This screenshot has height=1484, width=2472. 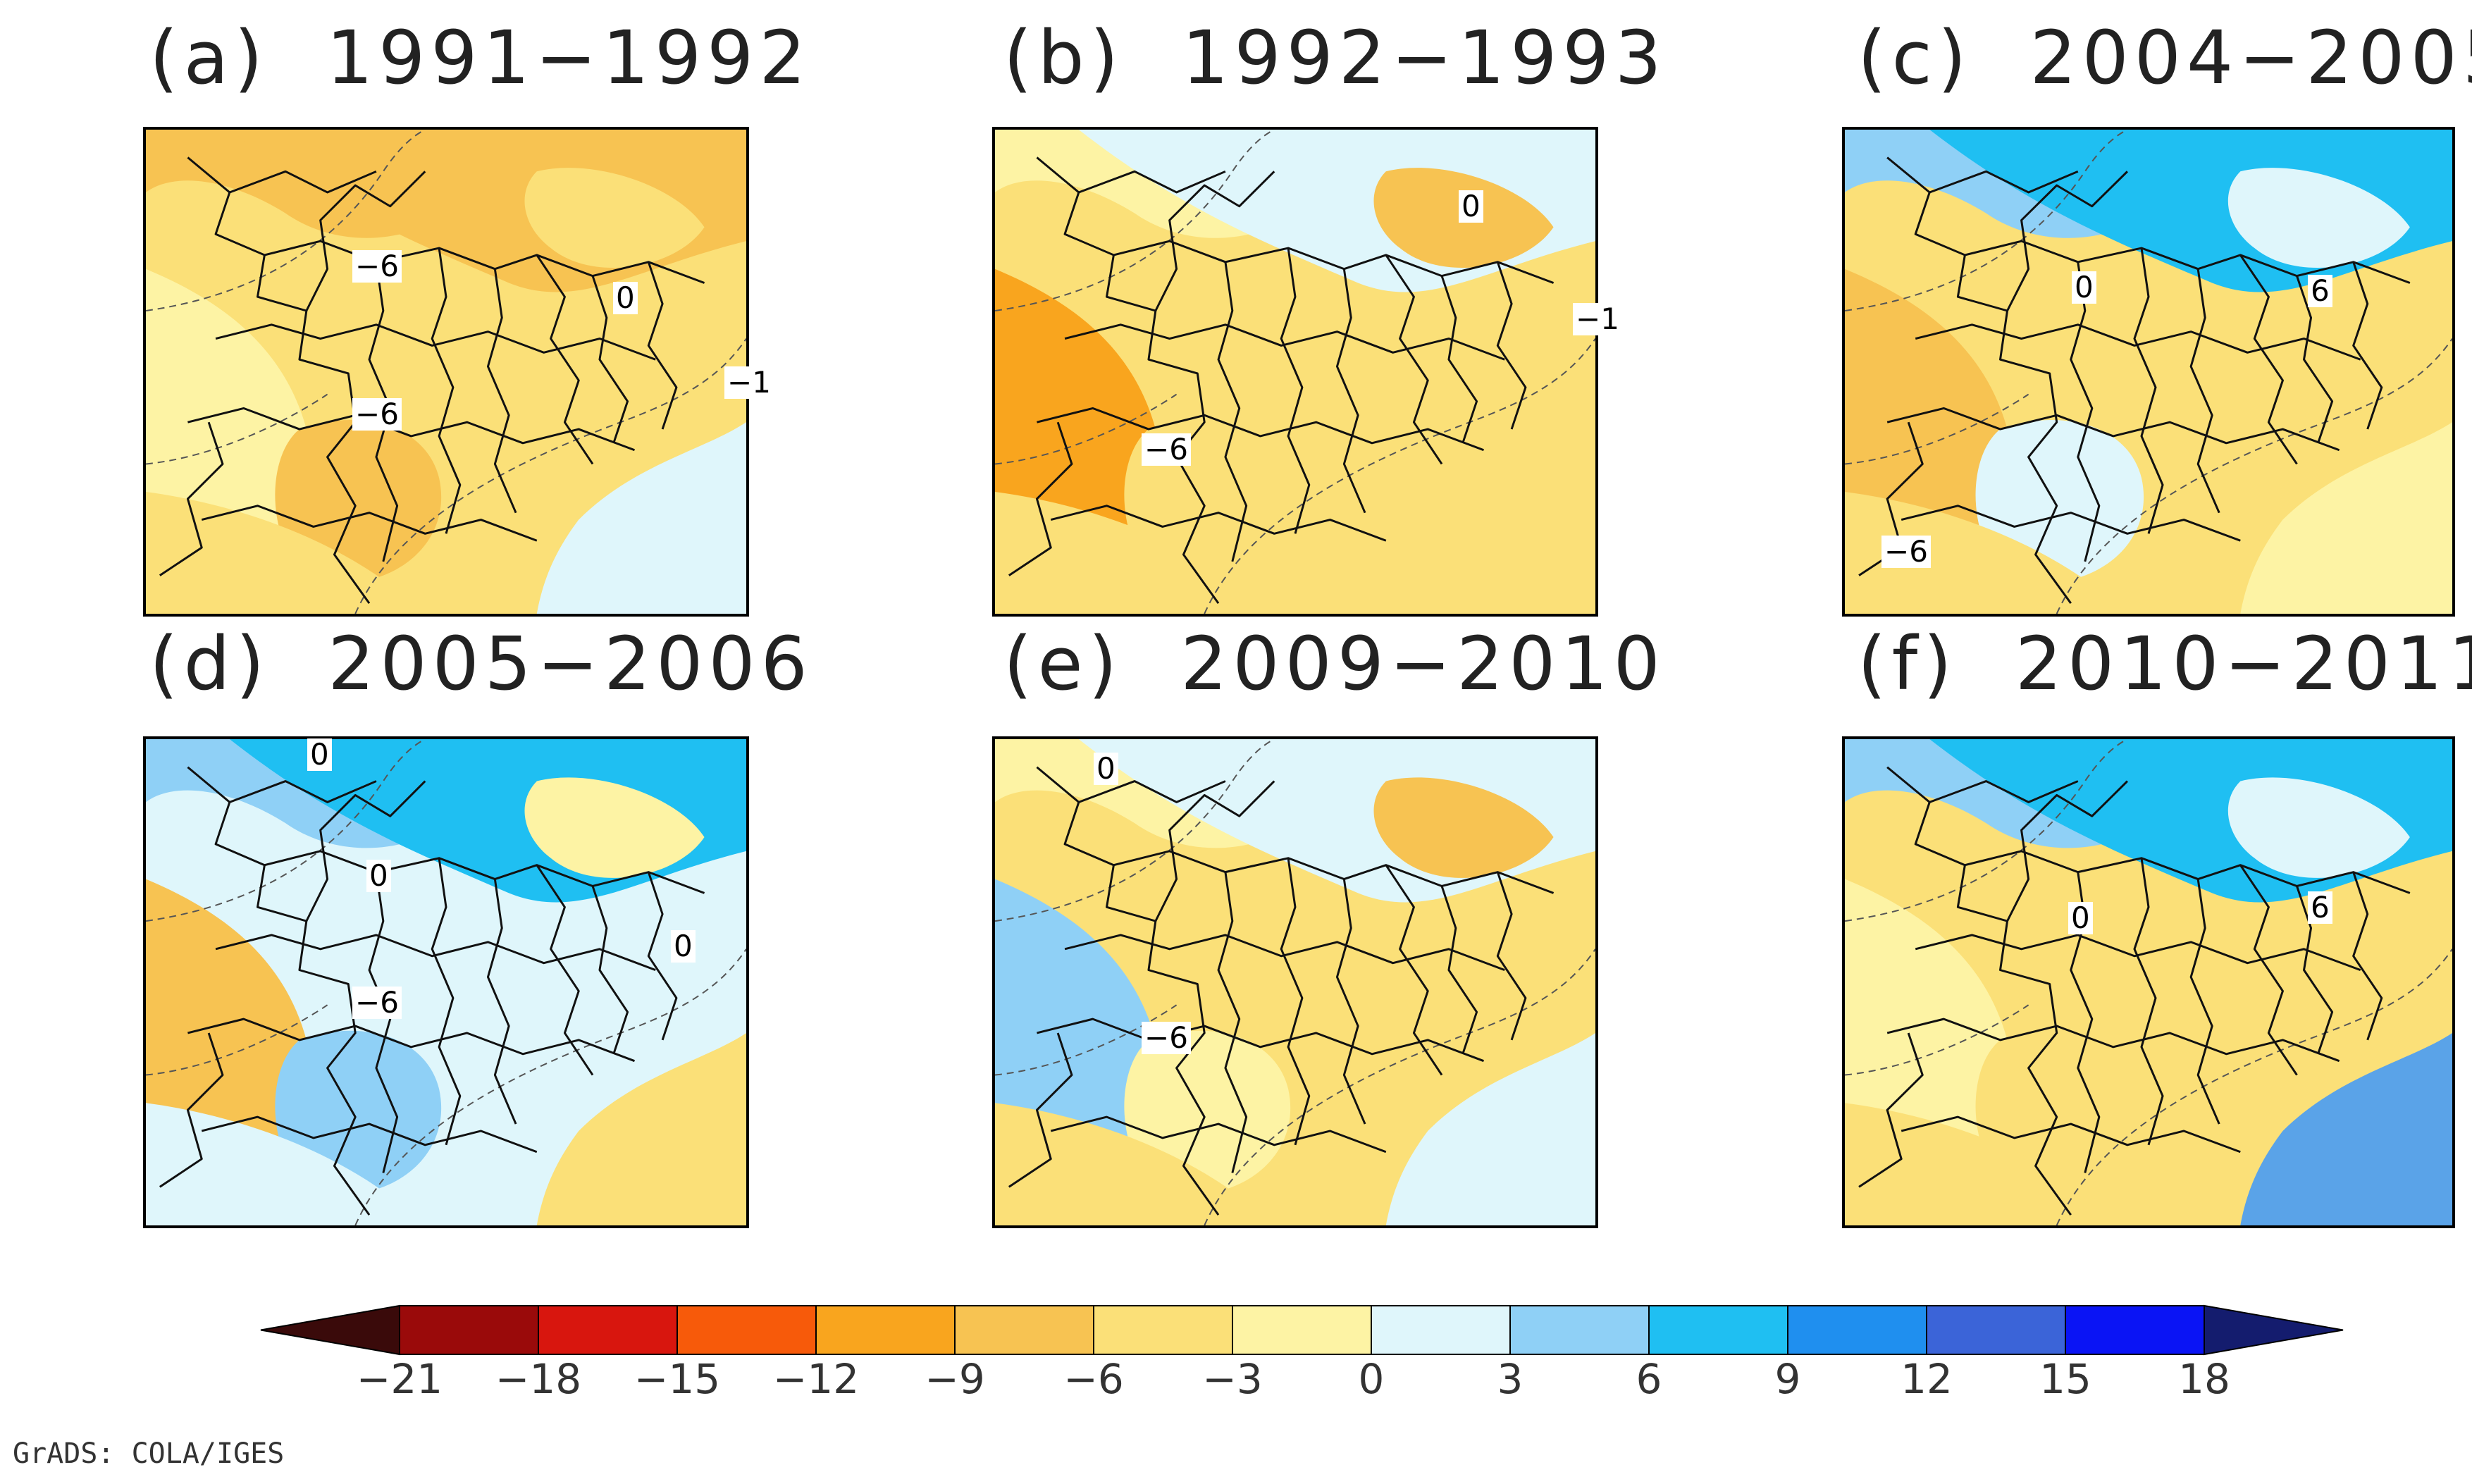 I want to click on colorbar-tick: 0, so click(x=1371, y=1379).